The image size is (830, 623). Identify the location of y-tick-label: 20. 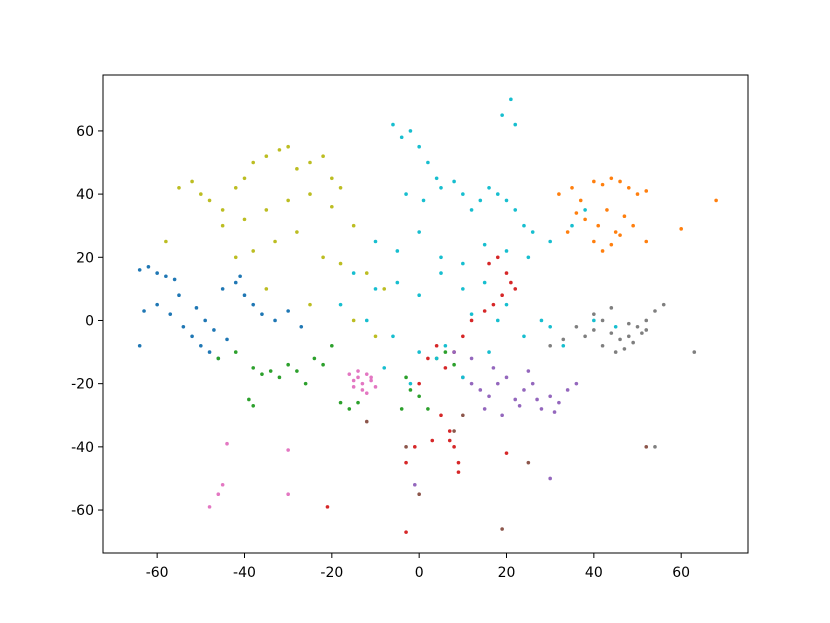
(85, 258).